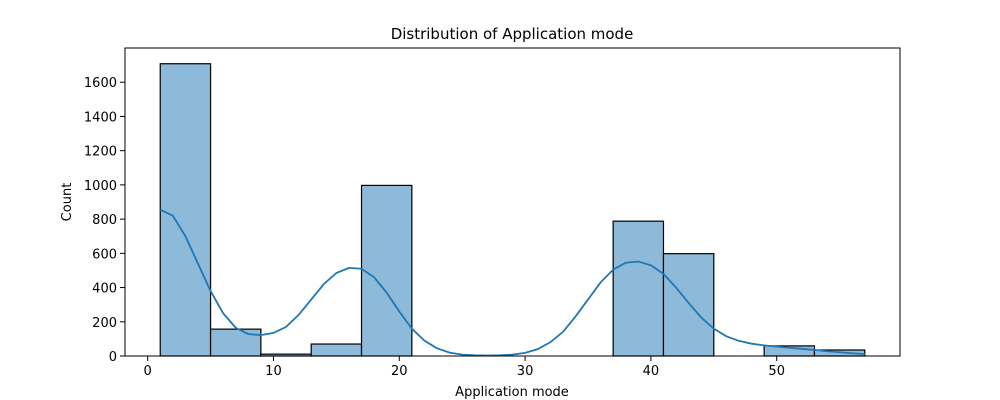 The image size is (1000, 400). I want to click on x-tick-label: 40, so click(651, 371).